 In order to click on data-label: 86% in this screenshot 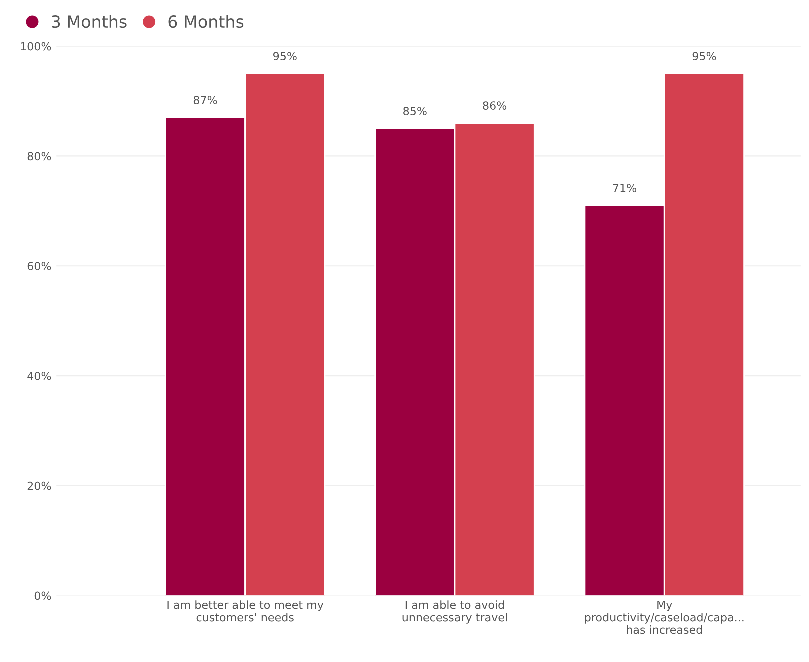, I will do `click(495, 106)`.